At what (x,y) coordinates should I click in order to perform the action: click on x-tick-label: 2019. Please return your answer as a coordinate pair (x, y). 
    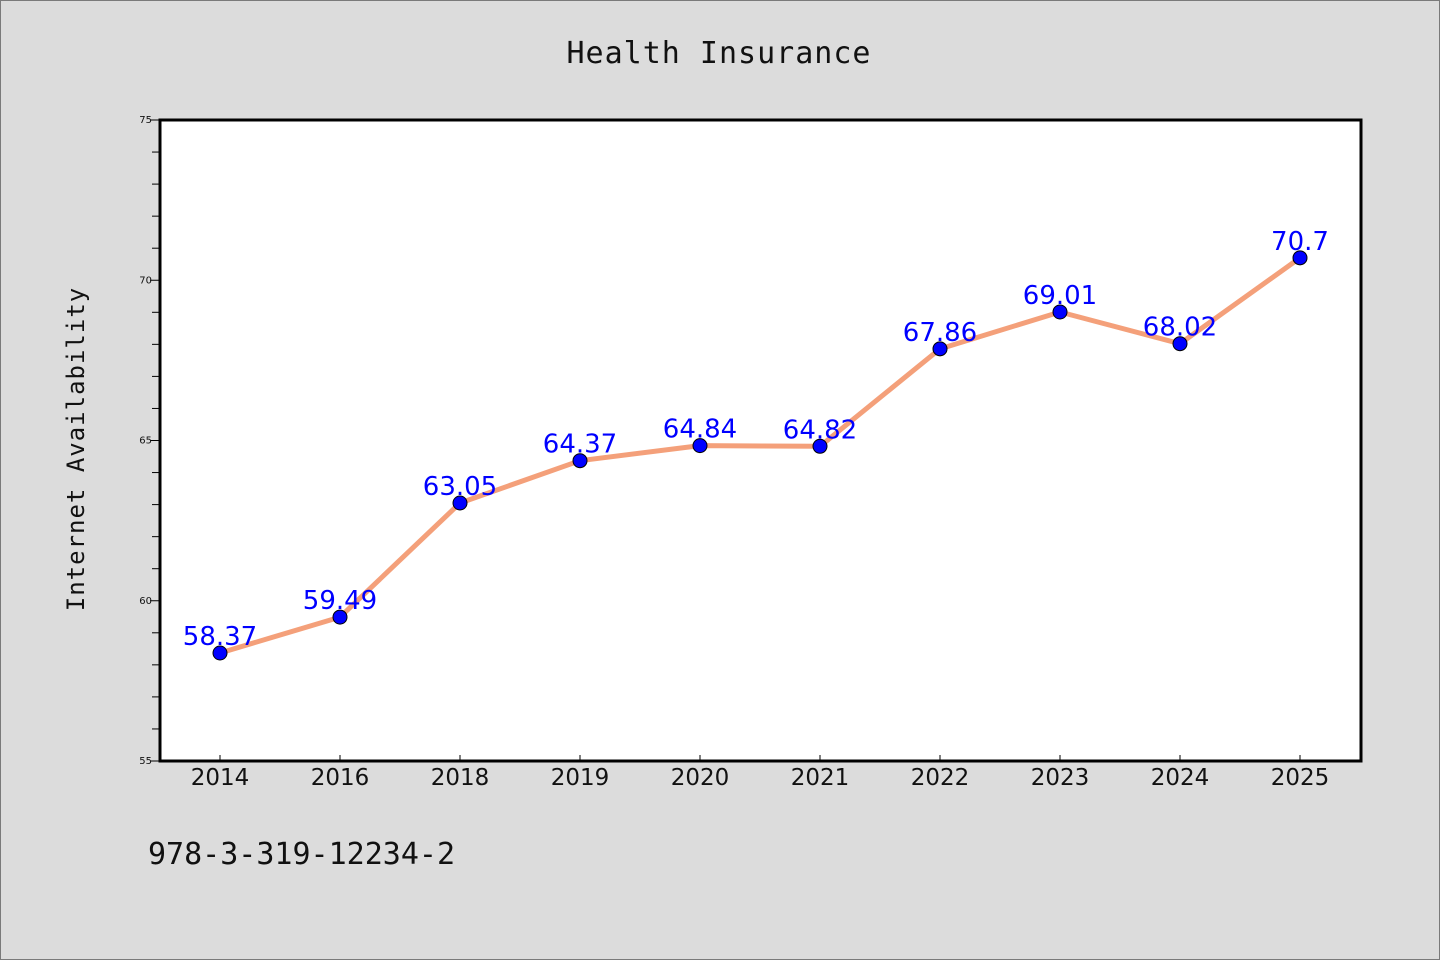
    Looking at the image, I should click on (580, 778).